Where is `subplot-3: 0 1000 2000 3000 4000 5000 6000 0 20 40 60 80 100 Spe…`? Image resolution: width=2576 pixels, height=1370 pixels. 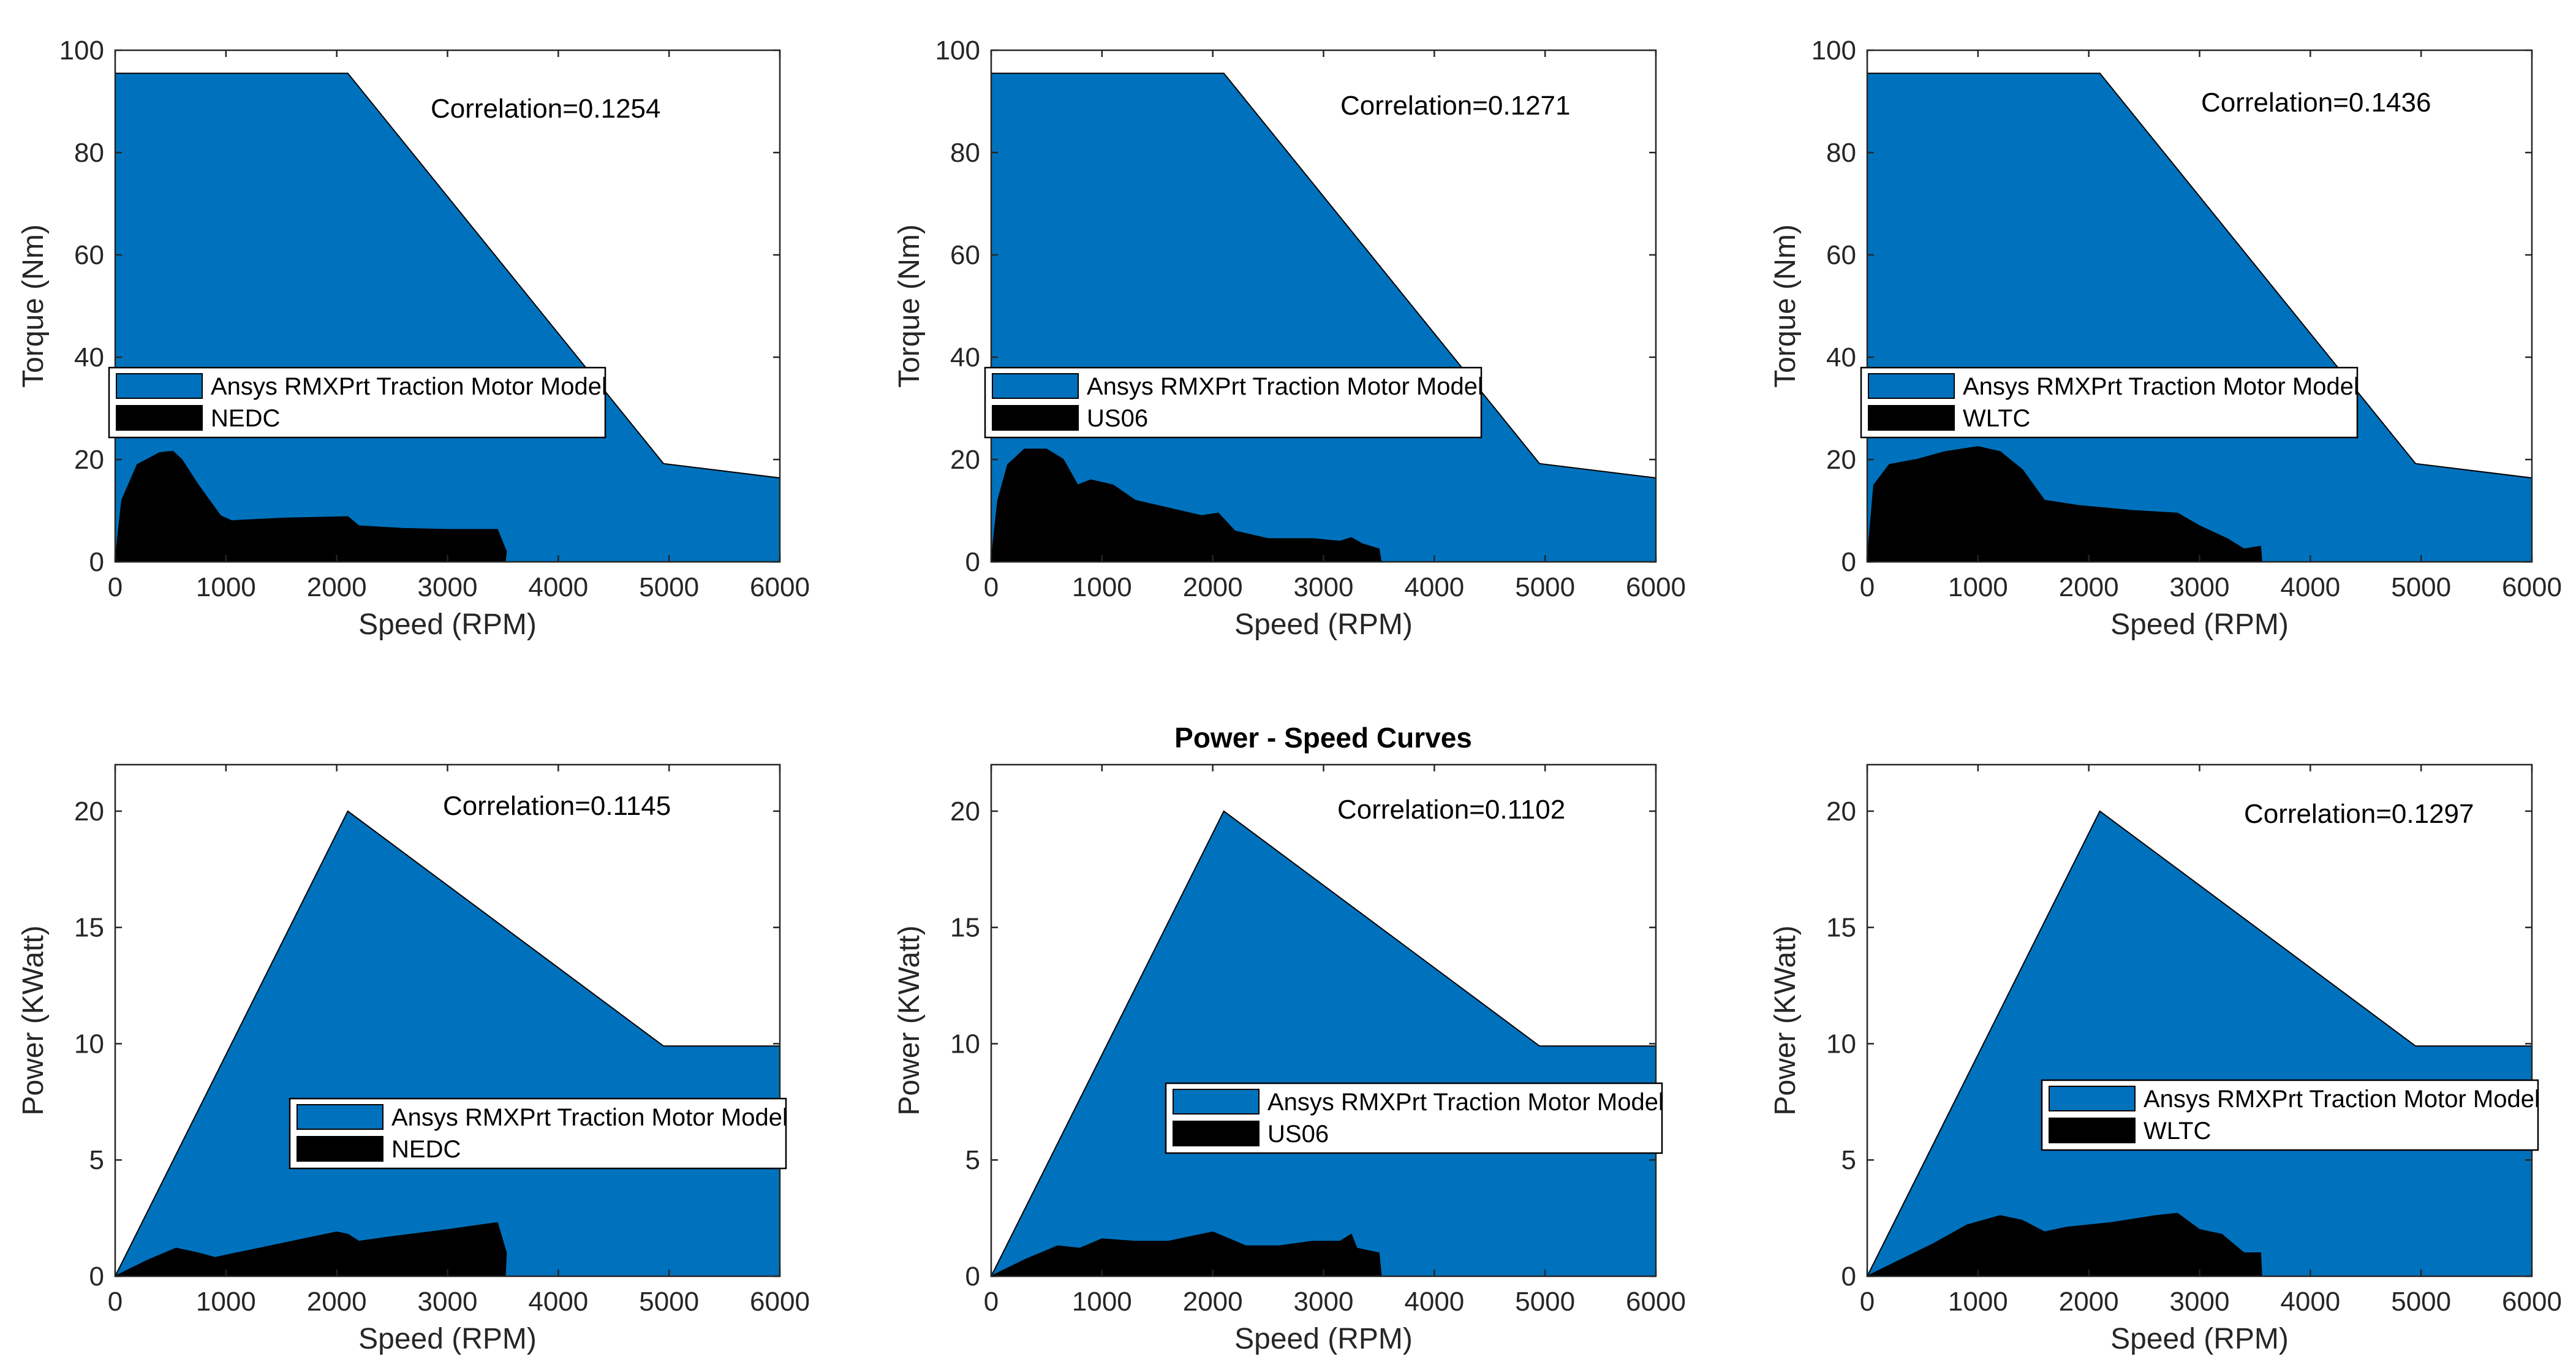 subplot-3: 0 1000 2000 3000 4000 5000 6000 0 20 40 60 80 100 Spe… is located at coordinates (2165, 338).